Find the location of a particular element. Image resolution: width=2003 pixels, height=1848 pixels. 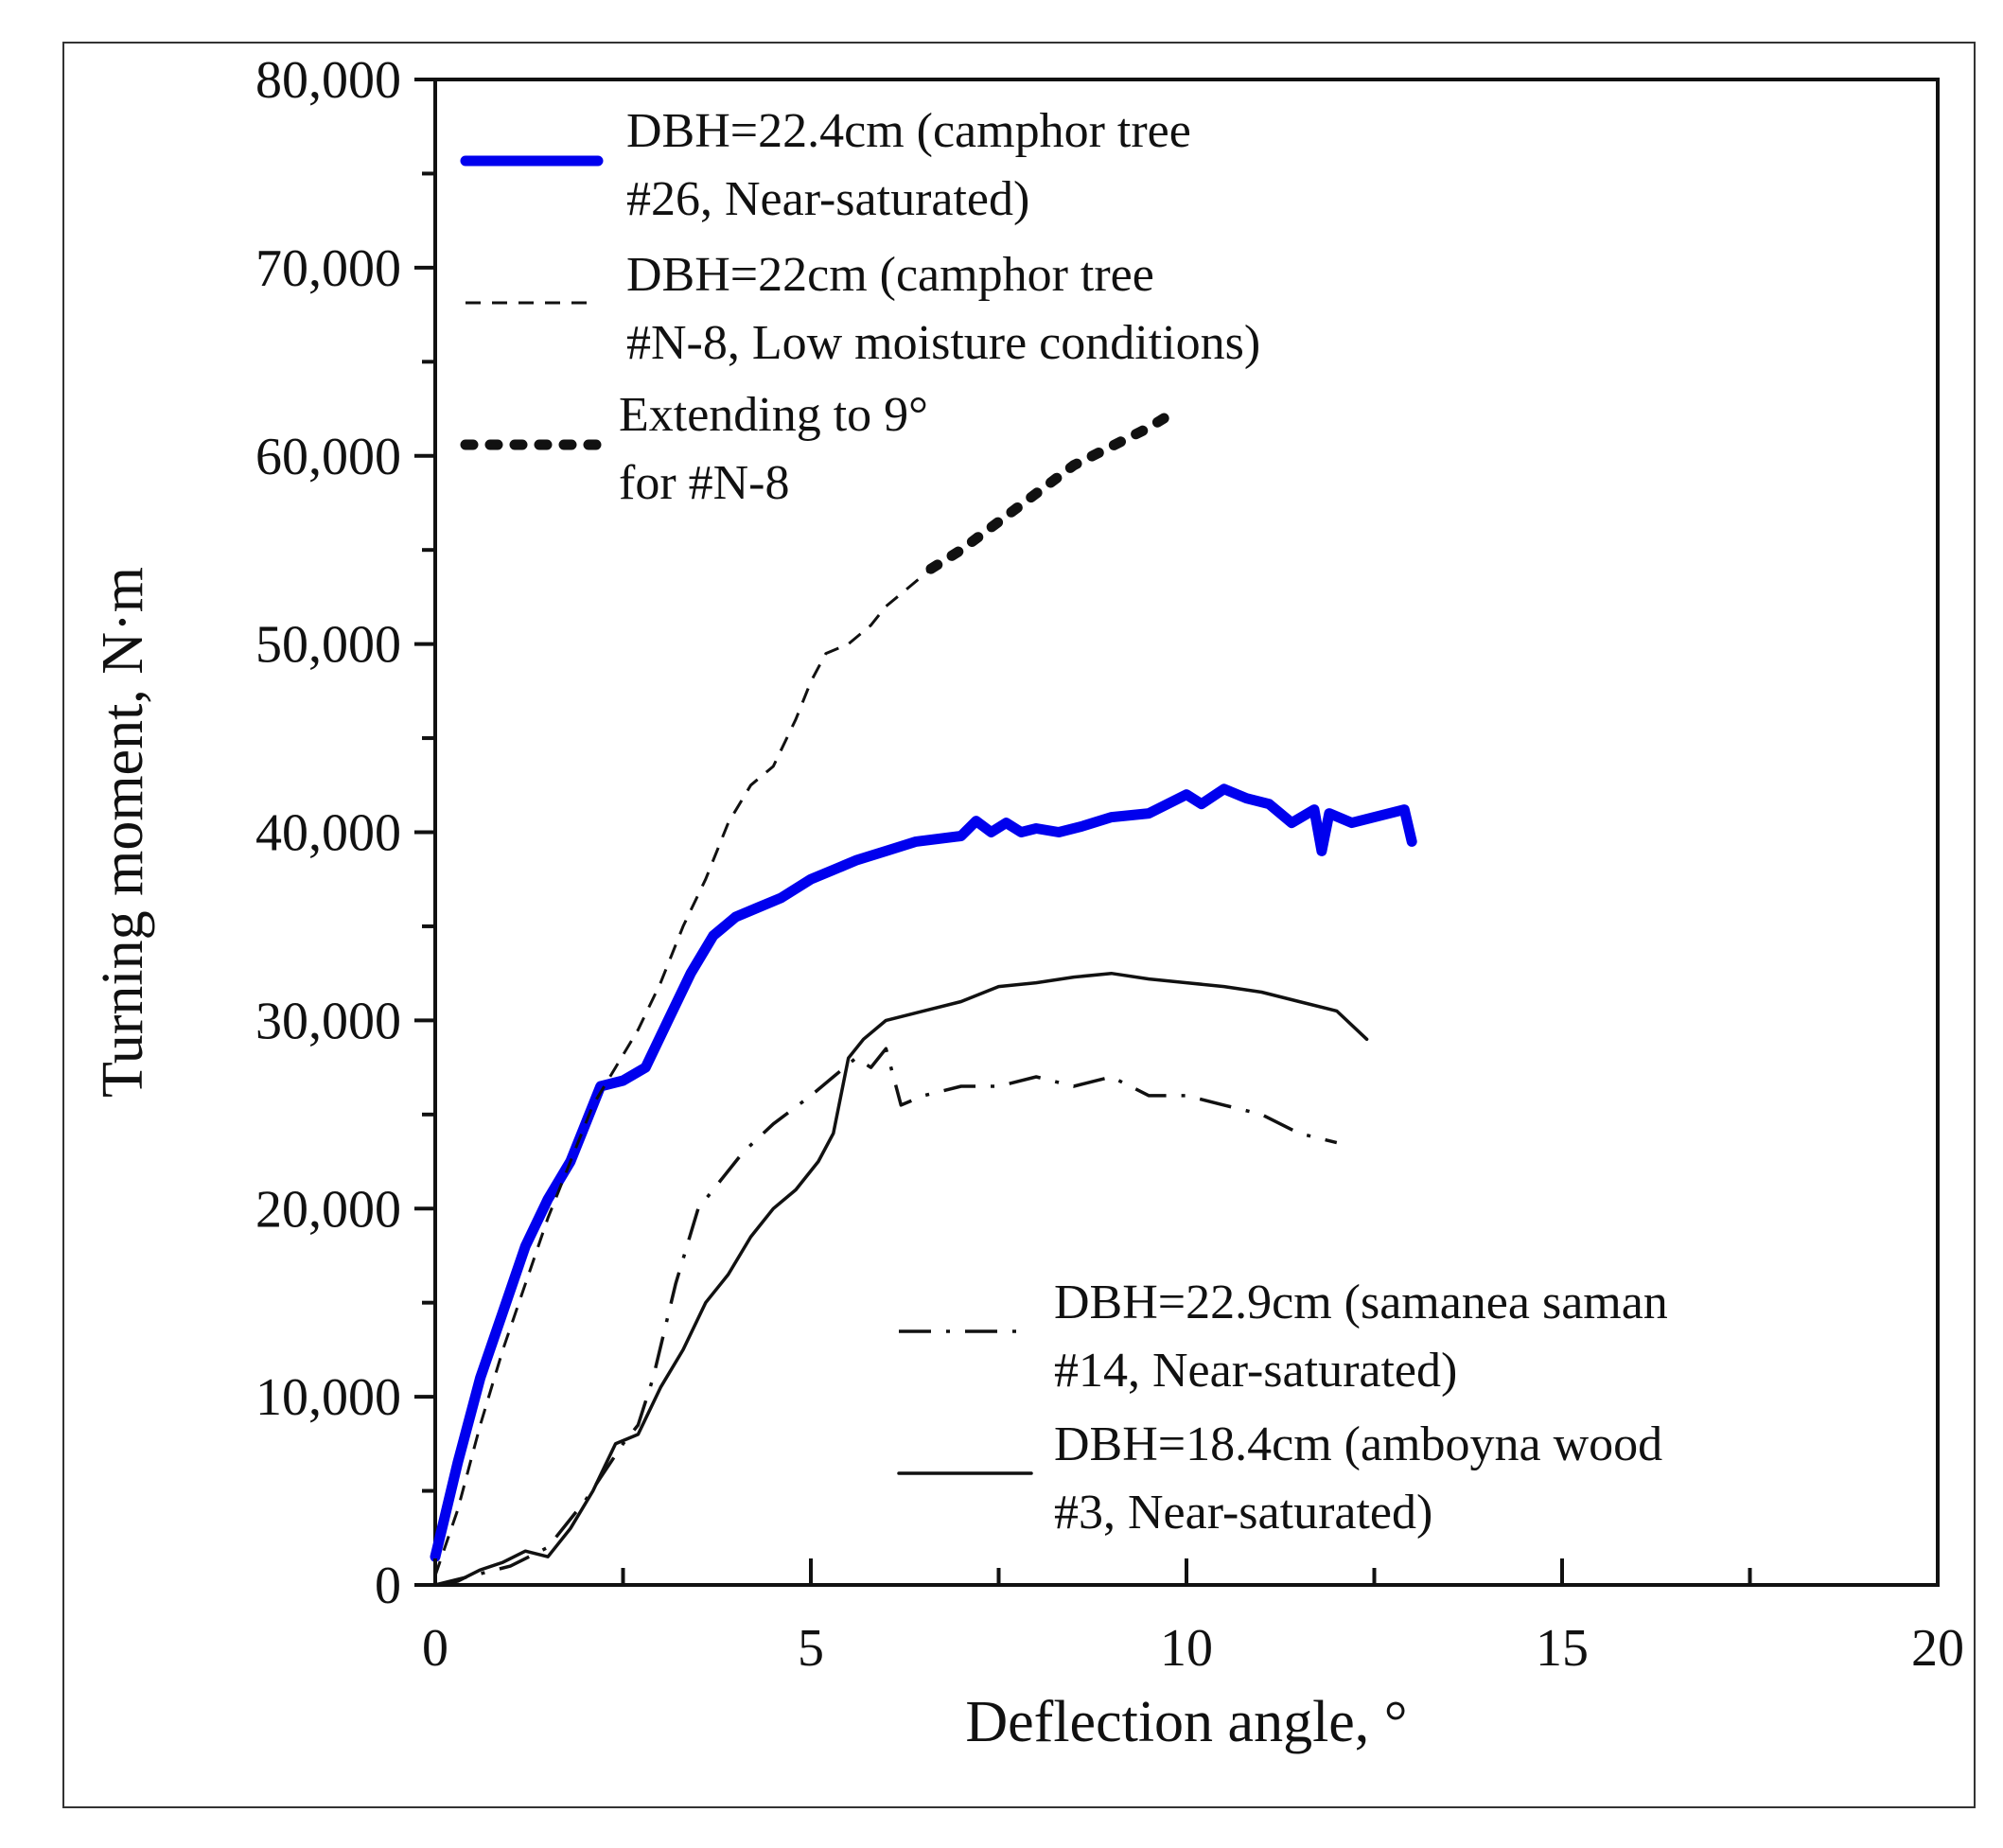

legend-label: DBH=18.4cm (amboyna wood is located at coordinates (1358, 1444).